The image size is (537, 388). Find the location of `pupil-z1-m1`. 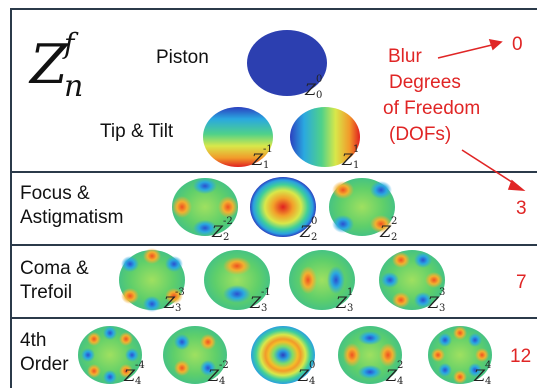

pupil-z1-m1 is located at coordinates (238, 137).